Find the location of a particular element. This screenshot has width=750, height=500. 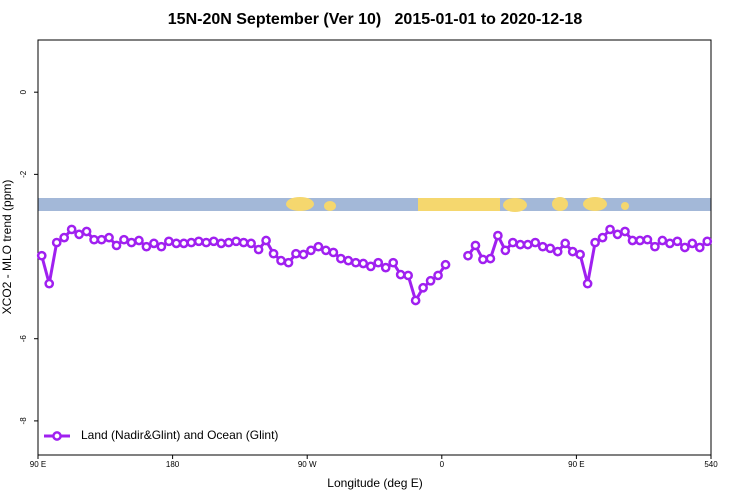

y-axis-title: XCO2 - MLO trend (ppm) is located at coordinates (7, 247).